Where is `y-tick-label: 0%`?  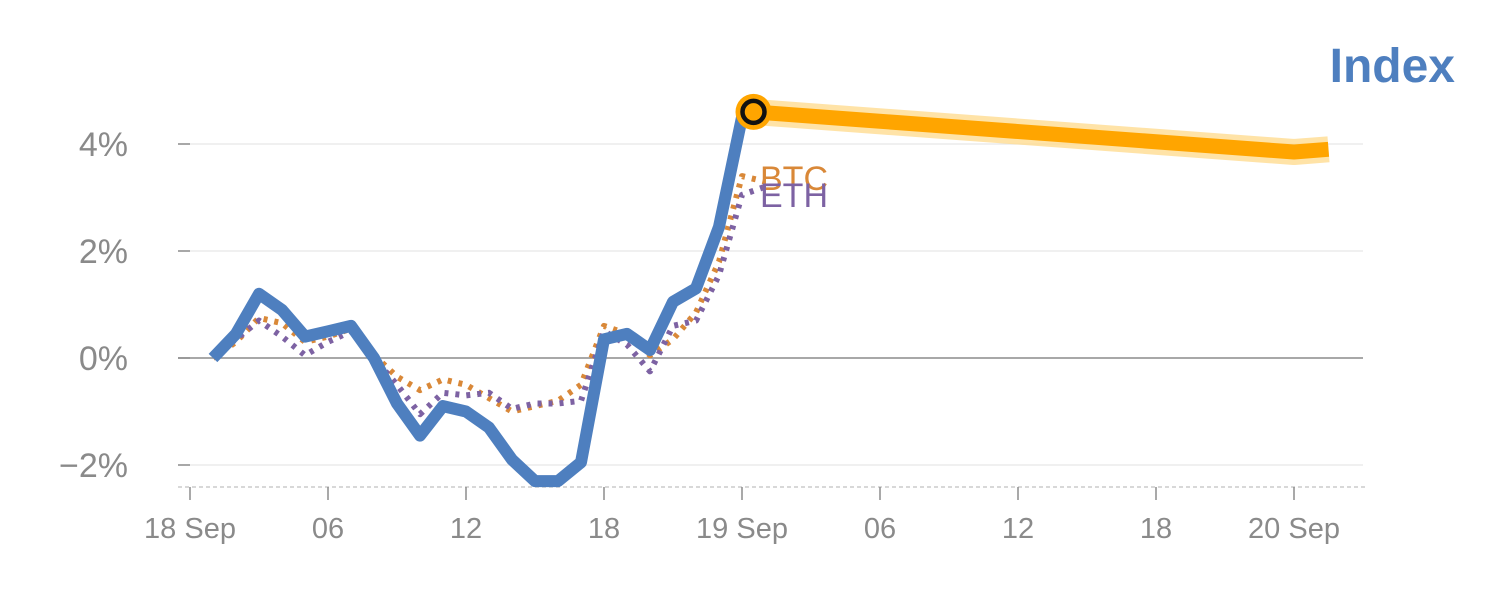 y-tick-label: 0% is located at coordinates (103, 359).